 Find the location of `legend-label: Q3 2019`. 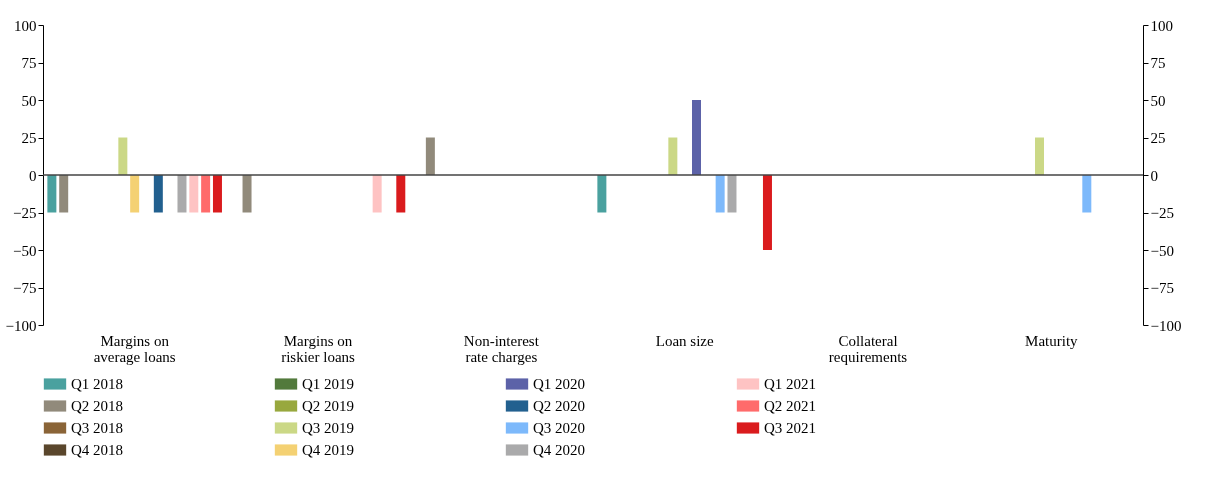

legend-label: Q3 2019 is located at coordinates (328, 428).